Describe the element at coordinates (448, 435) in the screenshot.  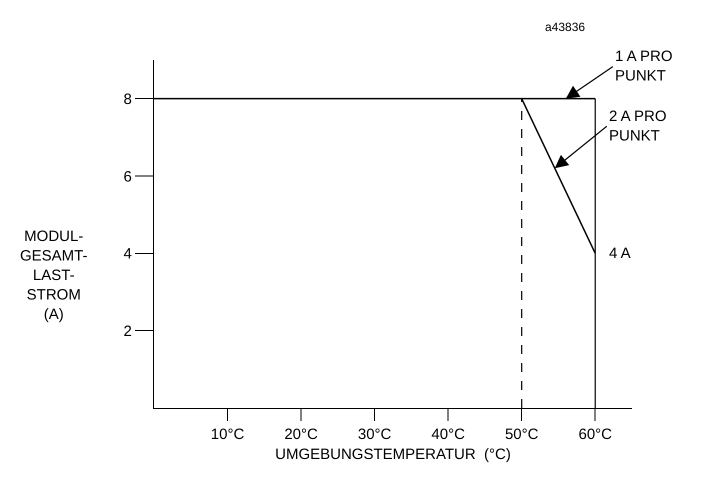
I see `x-tick-label: 40°C` at that location.